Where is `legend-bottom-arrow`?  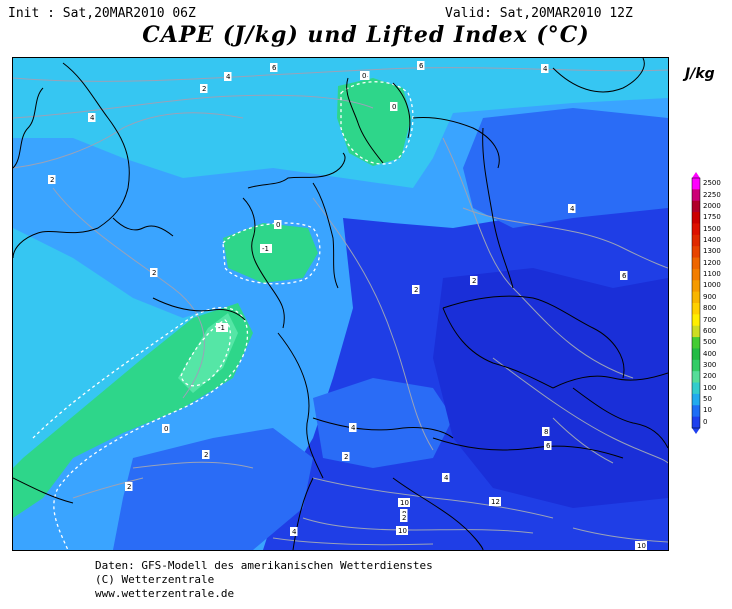
legend-bottom-arrow is located at coordinates (696, 431).